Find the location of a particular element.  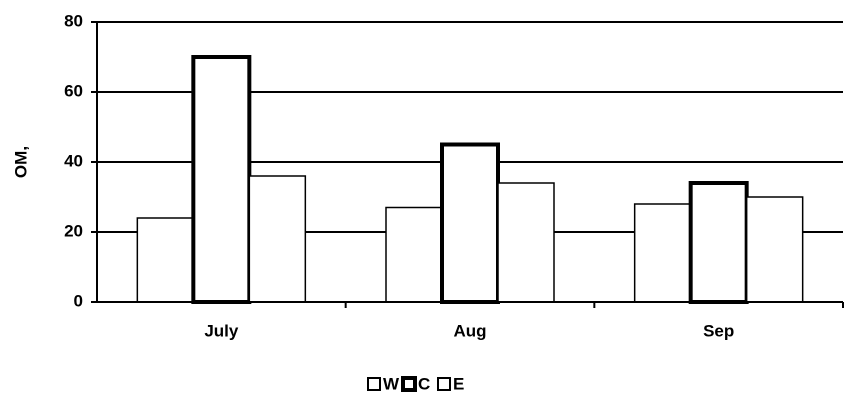

y-tick-label: 80 is located at coordinates (73, 20).